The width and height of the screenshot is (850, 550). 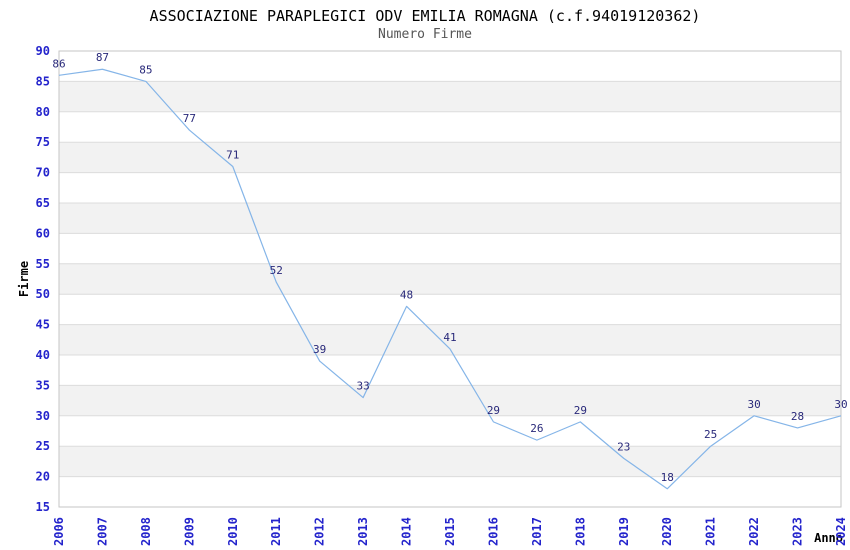 I want to click on y-tick-label: 85, so click(x=43, y=81).